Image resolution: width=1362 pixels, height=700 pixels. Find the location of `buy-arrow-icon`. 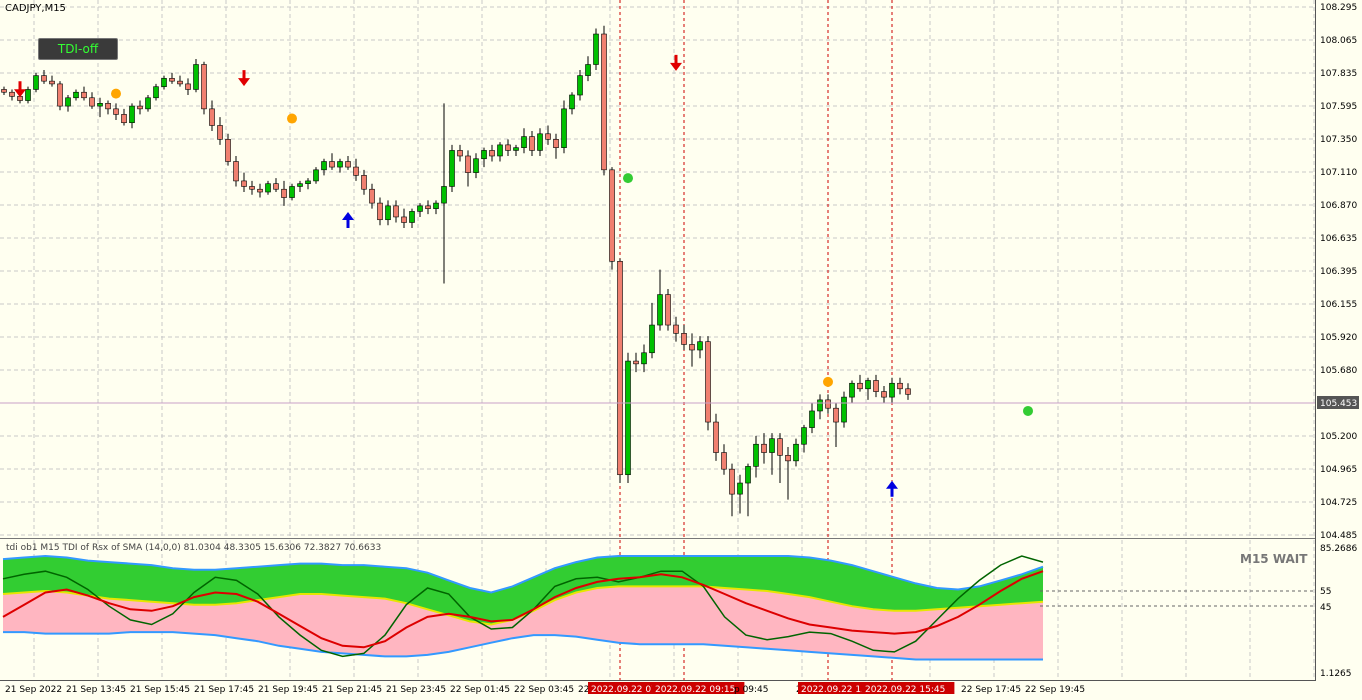

buy-arrow-icon is located at coordinates (892, 488).